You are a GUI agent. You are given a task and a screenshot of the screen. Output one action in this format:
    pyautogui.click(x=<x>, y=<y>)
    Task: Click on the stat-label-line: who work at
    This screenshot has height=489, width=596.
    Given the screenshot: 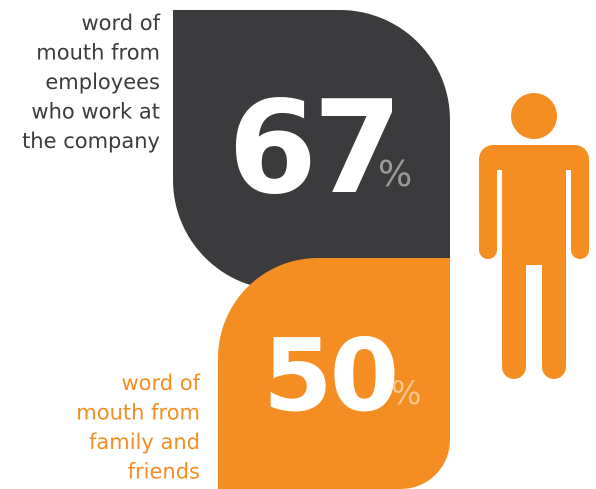 What is the action you would take?
    pyautogui.click(x=95, y=112)
    